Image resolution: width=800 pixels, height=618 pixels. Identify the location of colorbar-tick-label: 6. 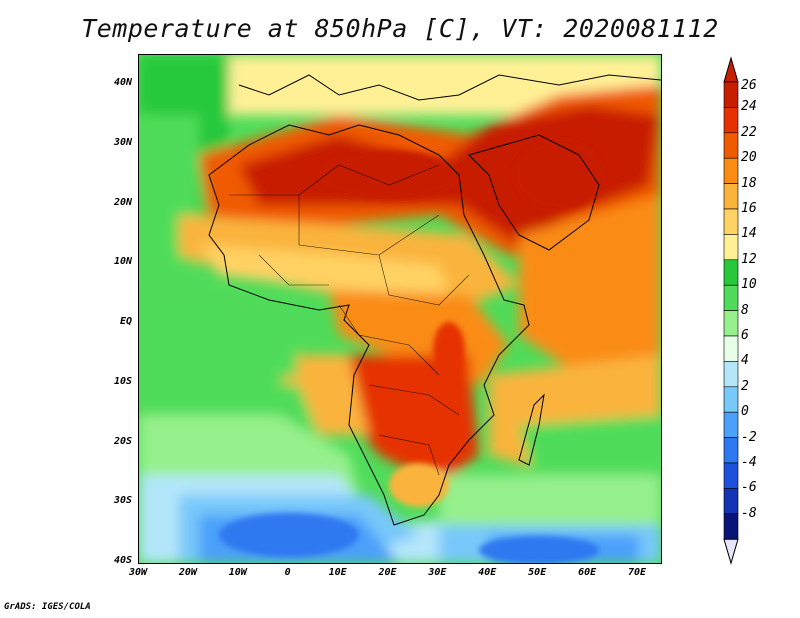
(745, 335).